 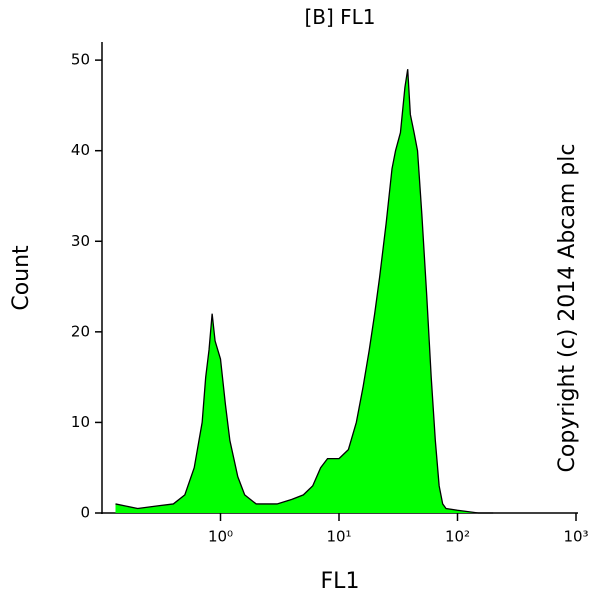 What do you see at coordinates (338, 537) in the screenshot?
I see `x-tick-label: 10¹` at bounding box center [338, 537].